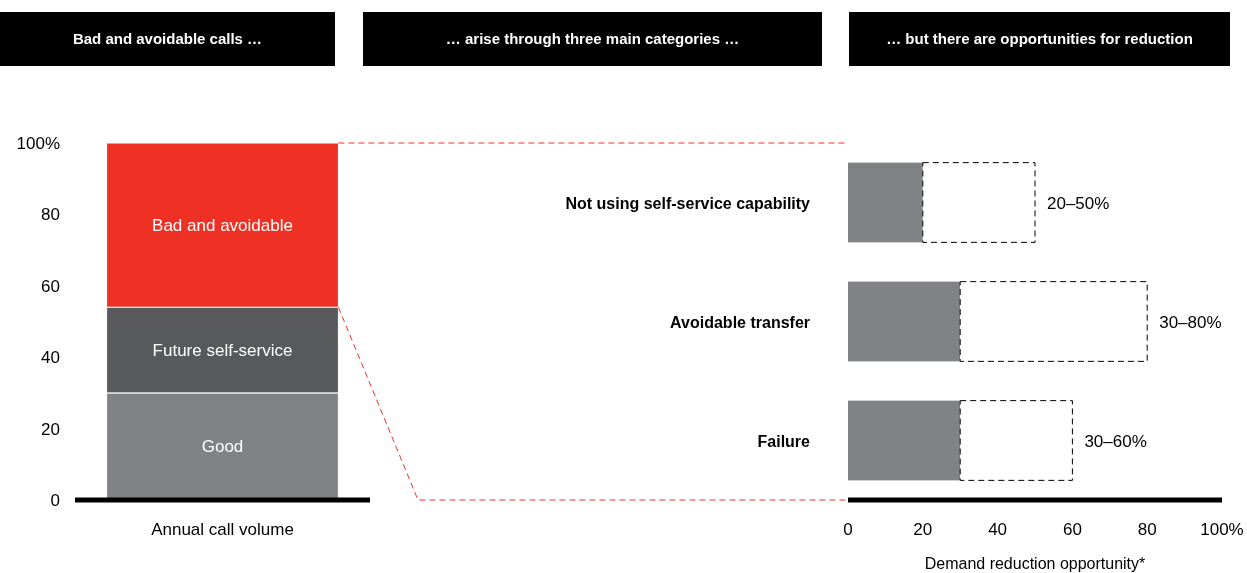 Image resolution: width=1247 pixels, height=573 pixels. I want to click on x-tick-label: 100%, so click(1222, 529).